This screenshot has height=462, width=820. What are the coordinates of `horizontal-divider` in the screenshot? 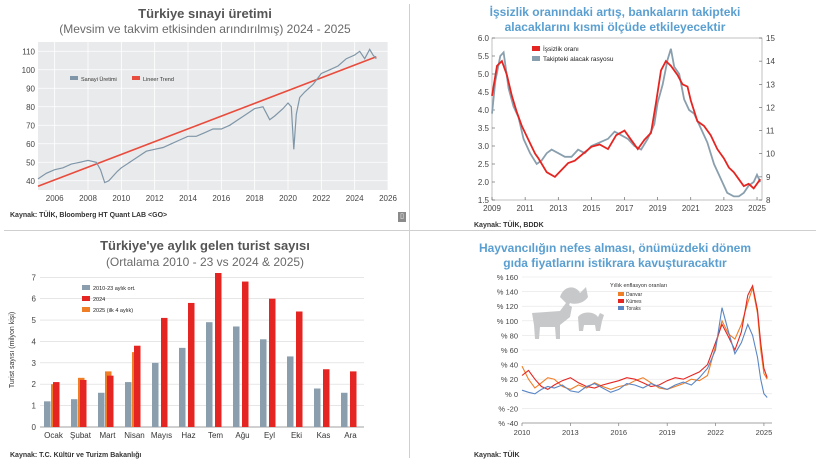 It's located at (410, 230).